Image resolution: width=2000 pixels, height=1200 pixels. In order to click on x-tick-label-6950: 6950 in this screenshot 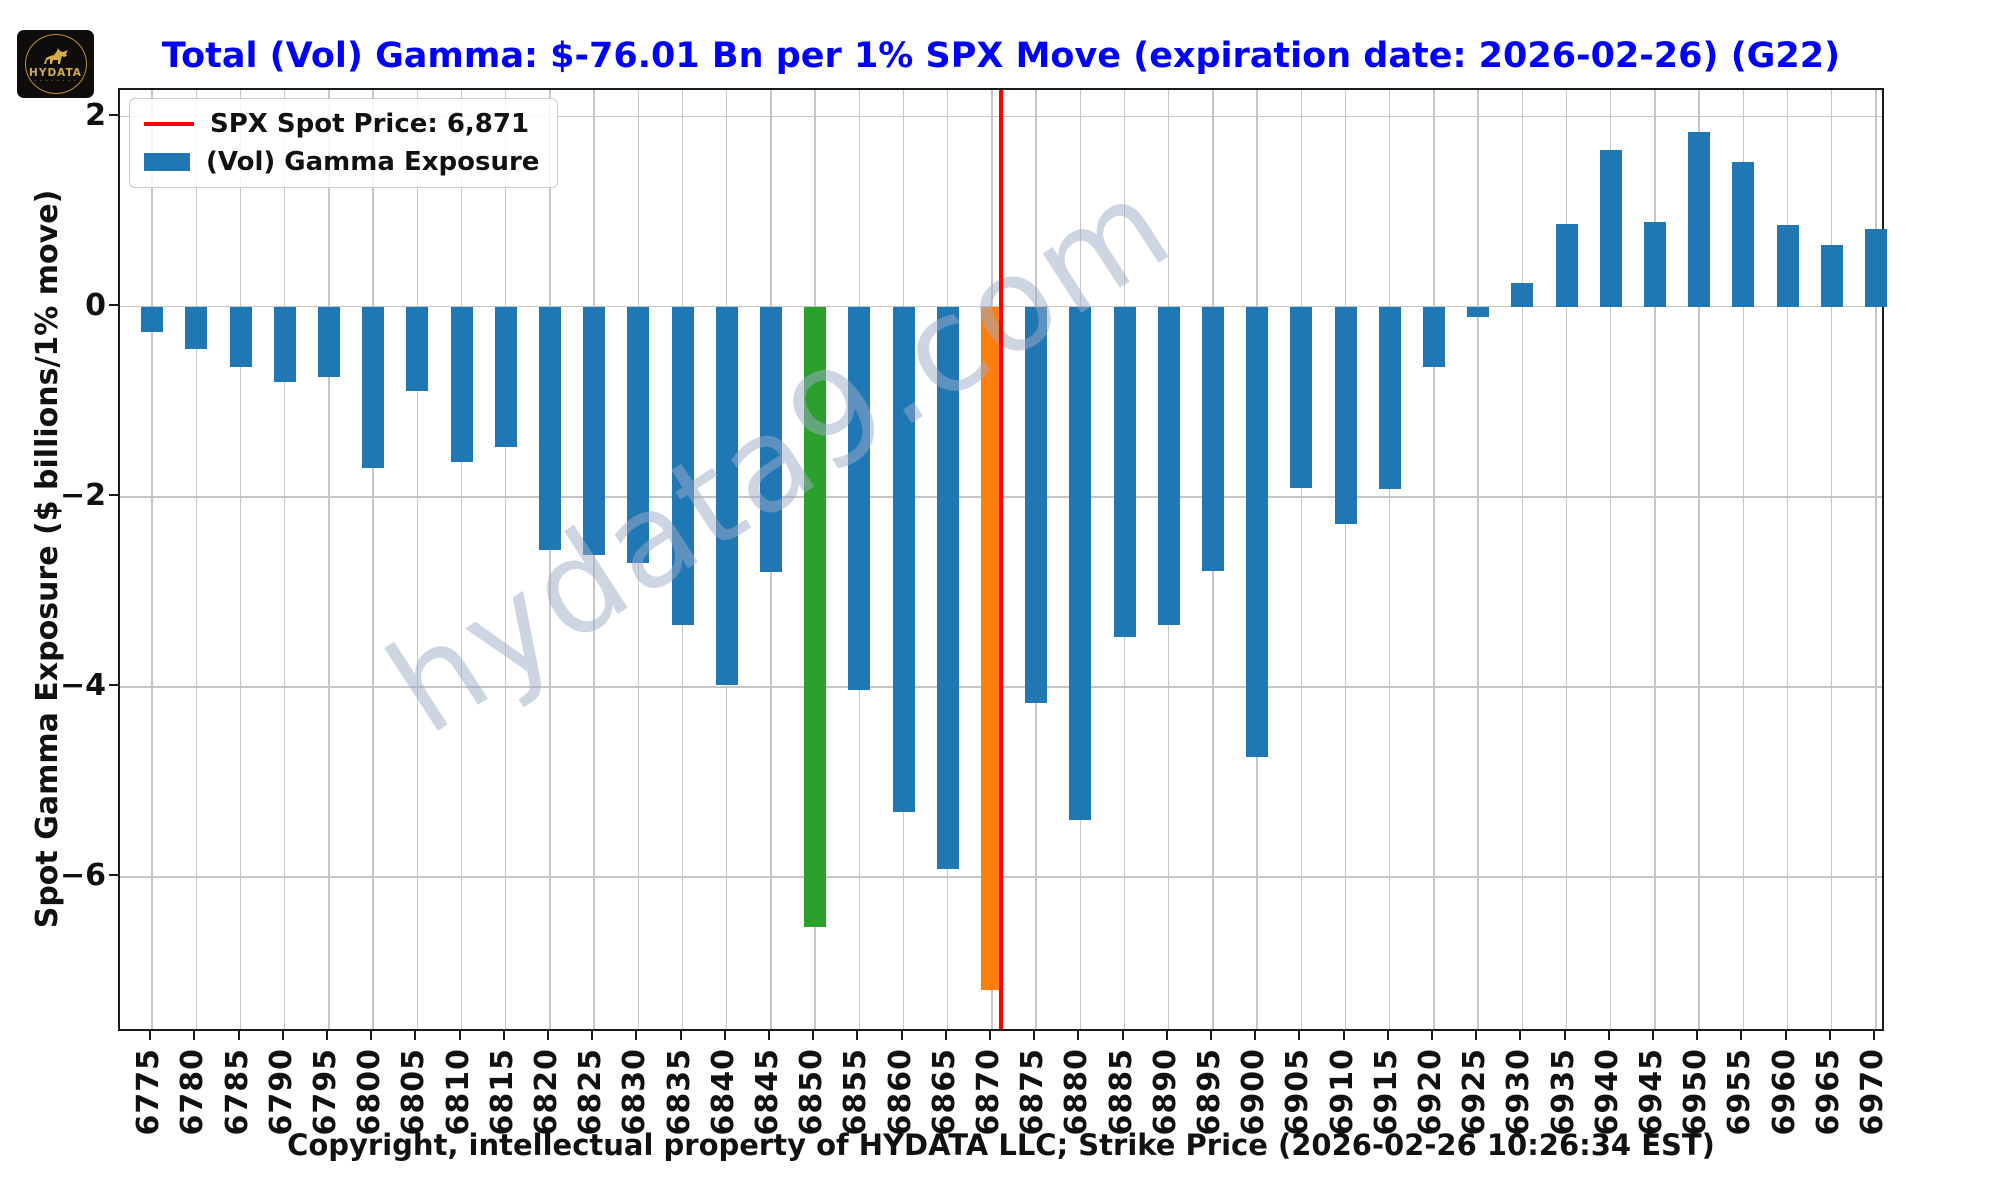, I will do `click(1696, 1092)`.